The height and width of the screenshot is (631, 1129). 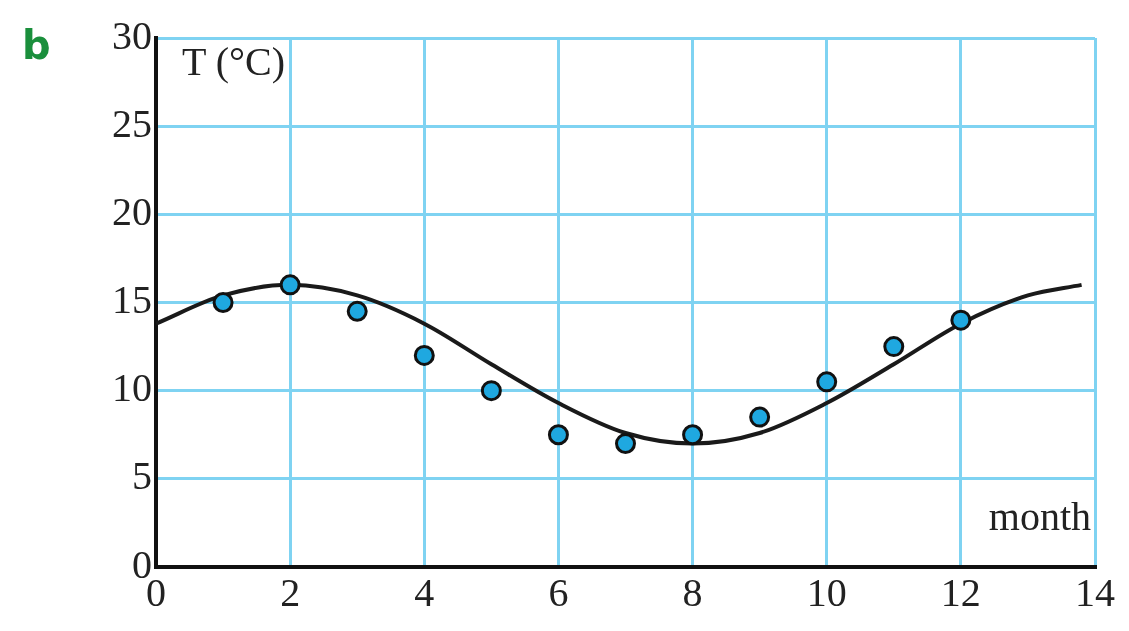 What do you see at coordinates (142, 476) in the screenshot?
I see `y-tick-label: 5` at bounding box center [142, 476].